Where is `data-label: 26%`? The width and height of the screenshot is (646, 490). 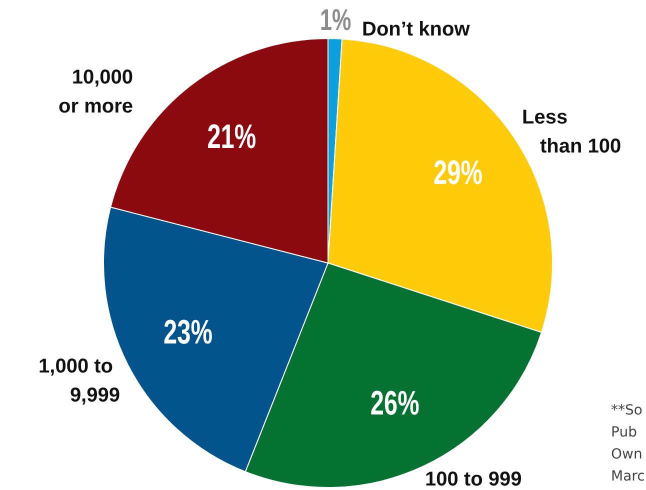
data-label: 26% is located at coordinates (395, 403).